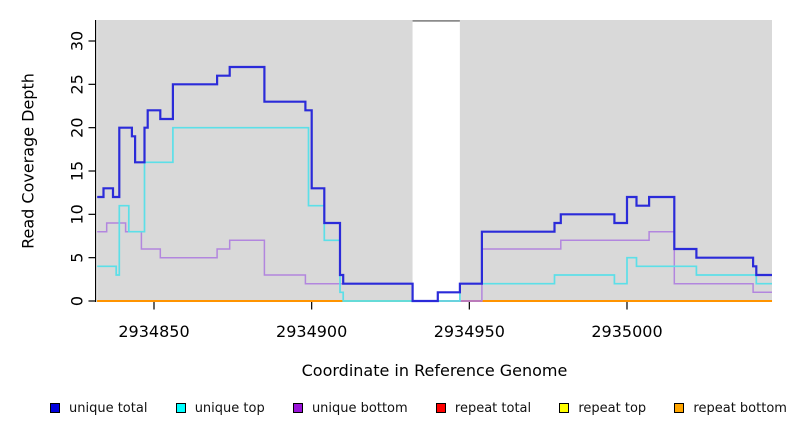  Describe the element at coordinates (311, 331) in the screenshot. I see `x-tick-label: 2934900` at that location.